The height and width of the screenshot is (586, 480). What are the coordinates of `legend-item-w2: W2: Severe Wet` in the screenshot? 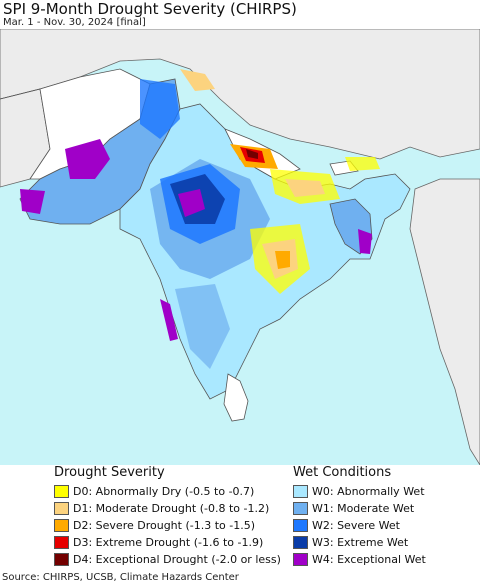 It's located at (346, 525).